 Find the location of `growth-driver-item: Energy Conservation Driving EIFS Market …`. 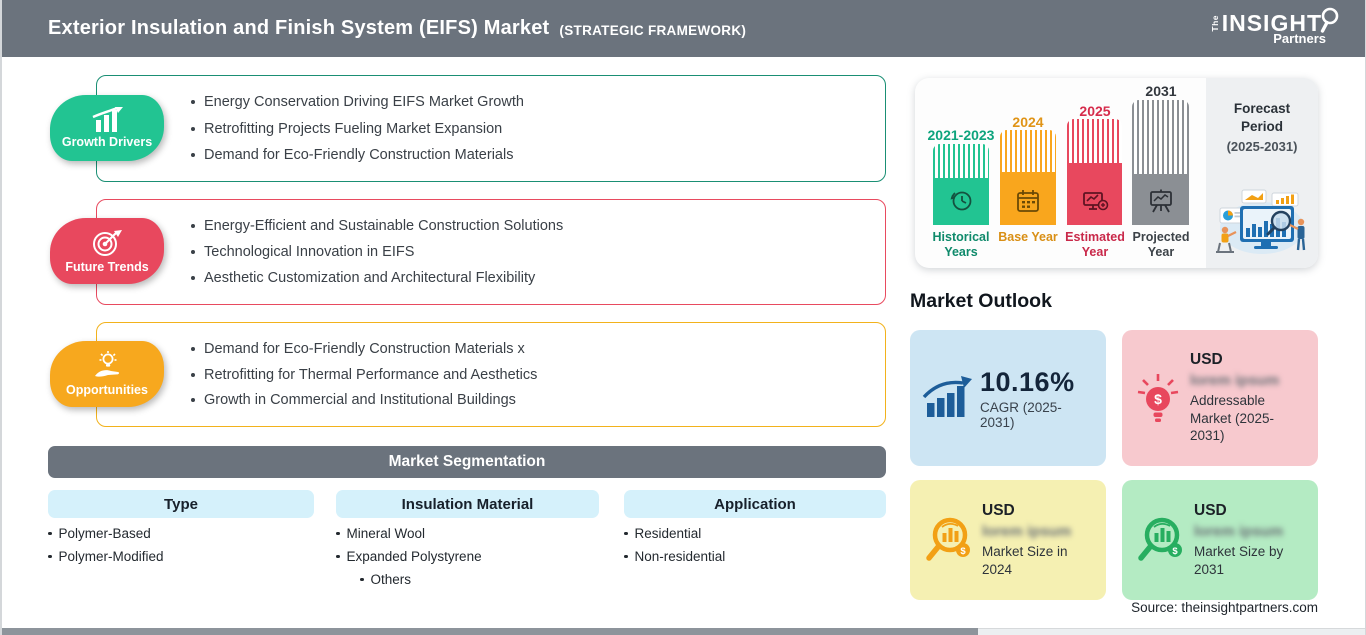

growth-driver-item: Energy Conservation Driving EIFS Market … is located at coordinates (528, 102).